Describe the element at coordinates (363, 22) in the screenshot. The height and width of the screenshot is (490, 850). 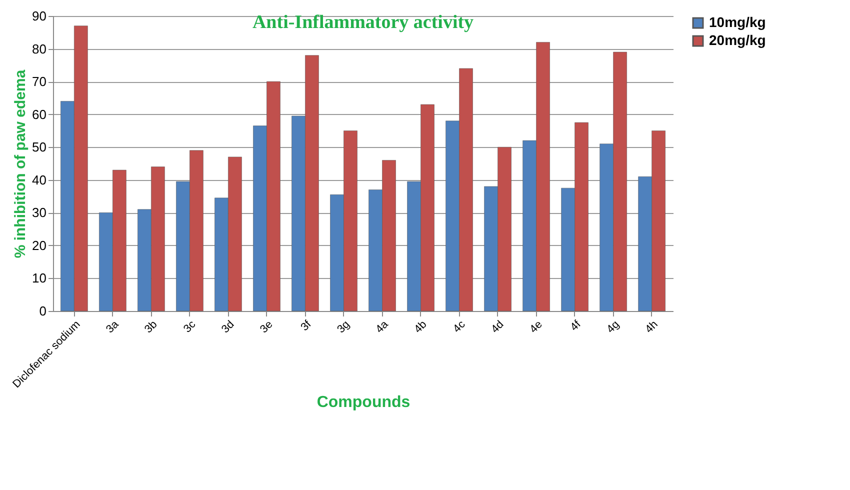
I see `chart-title: Anti-Inflammatory activity` at that location.